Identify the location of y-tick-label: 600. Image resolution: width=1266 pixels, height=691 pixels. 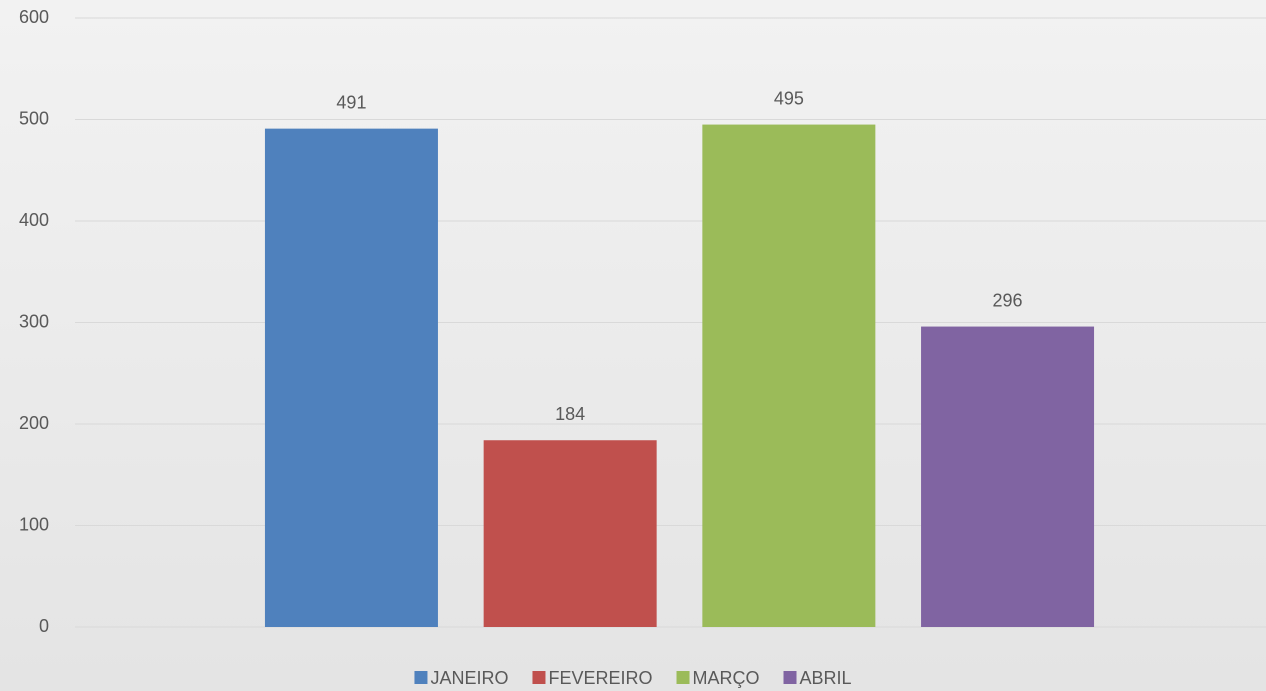
(34, 17).